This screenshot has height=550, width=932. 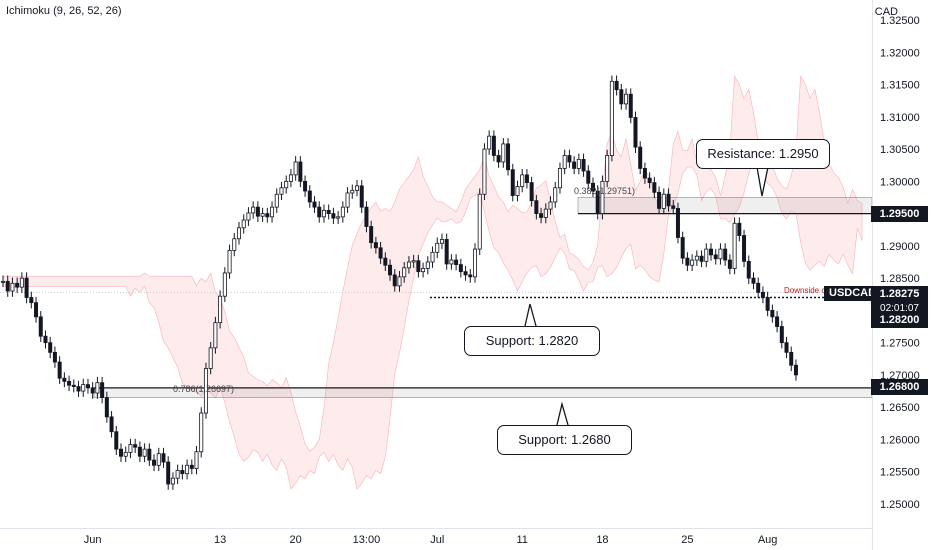 I want to click on price-tick-label: 1.25000, so click(x=900, y=505).